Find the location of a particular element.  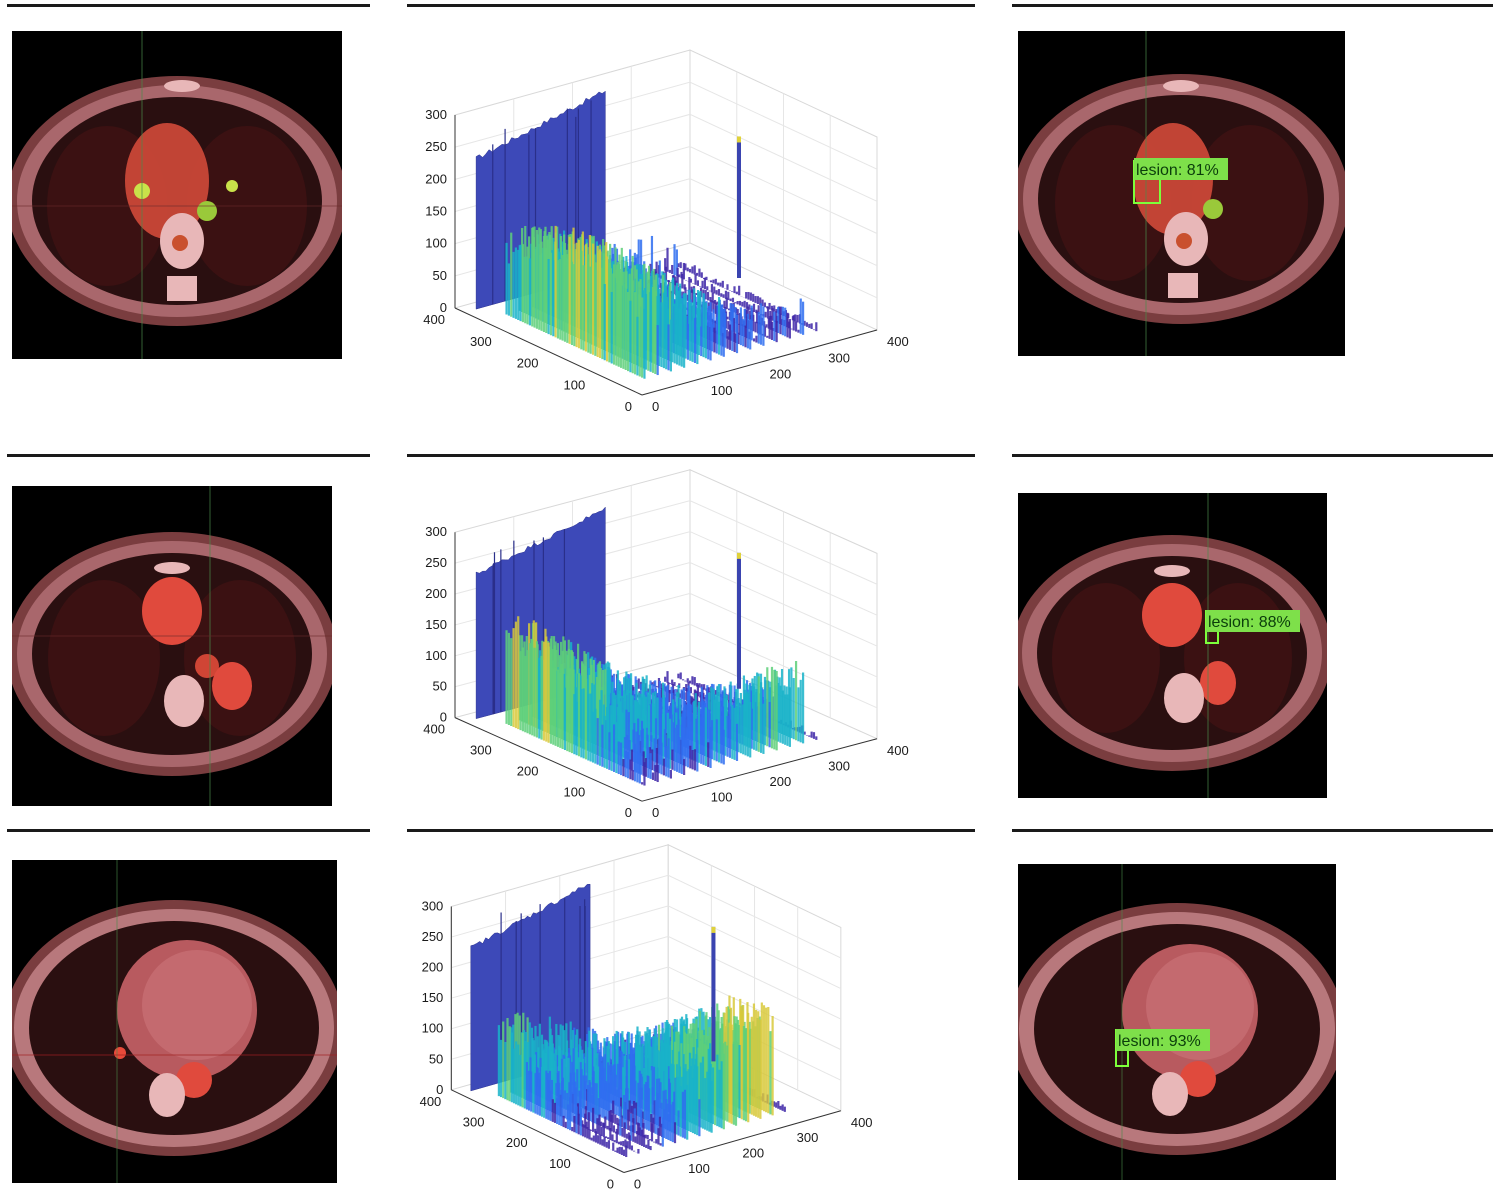

detection-result-image: lesion: 81% is located at coordinates (1181, 193).